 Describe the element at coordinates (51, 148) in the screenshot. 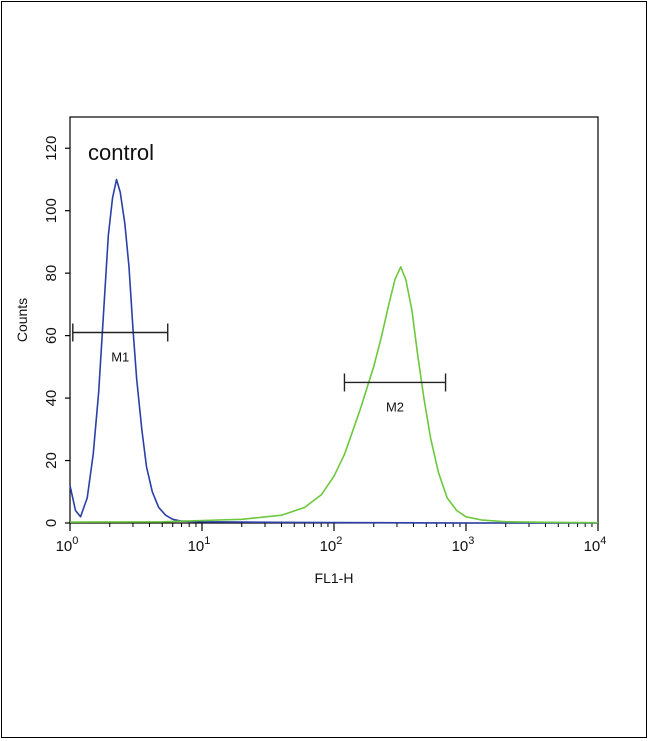

I see `y-tick-label: 120` at that location.